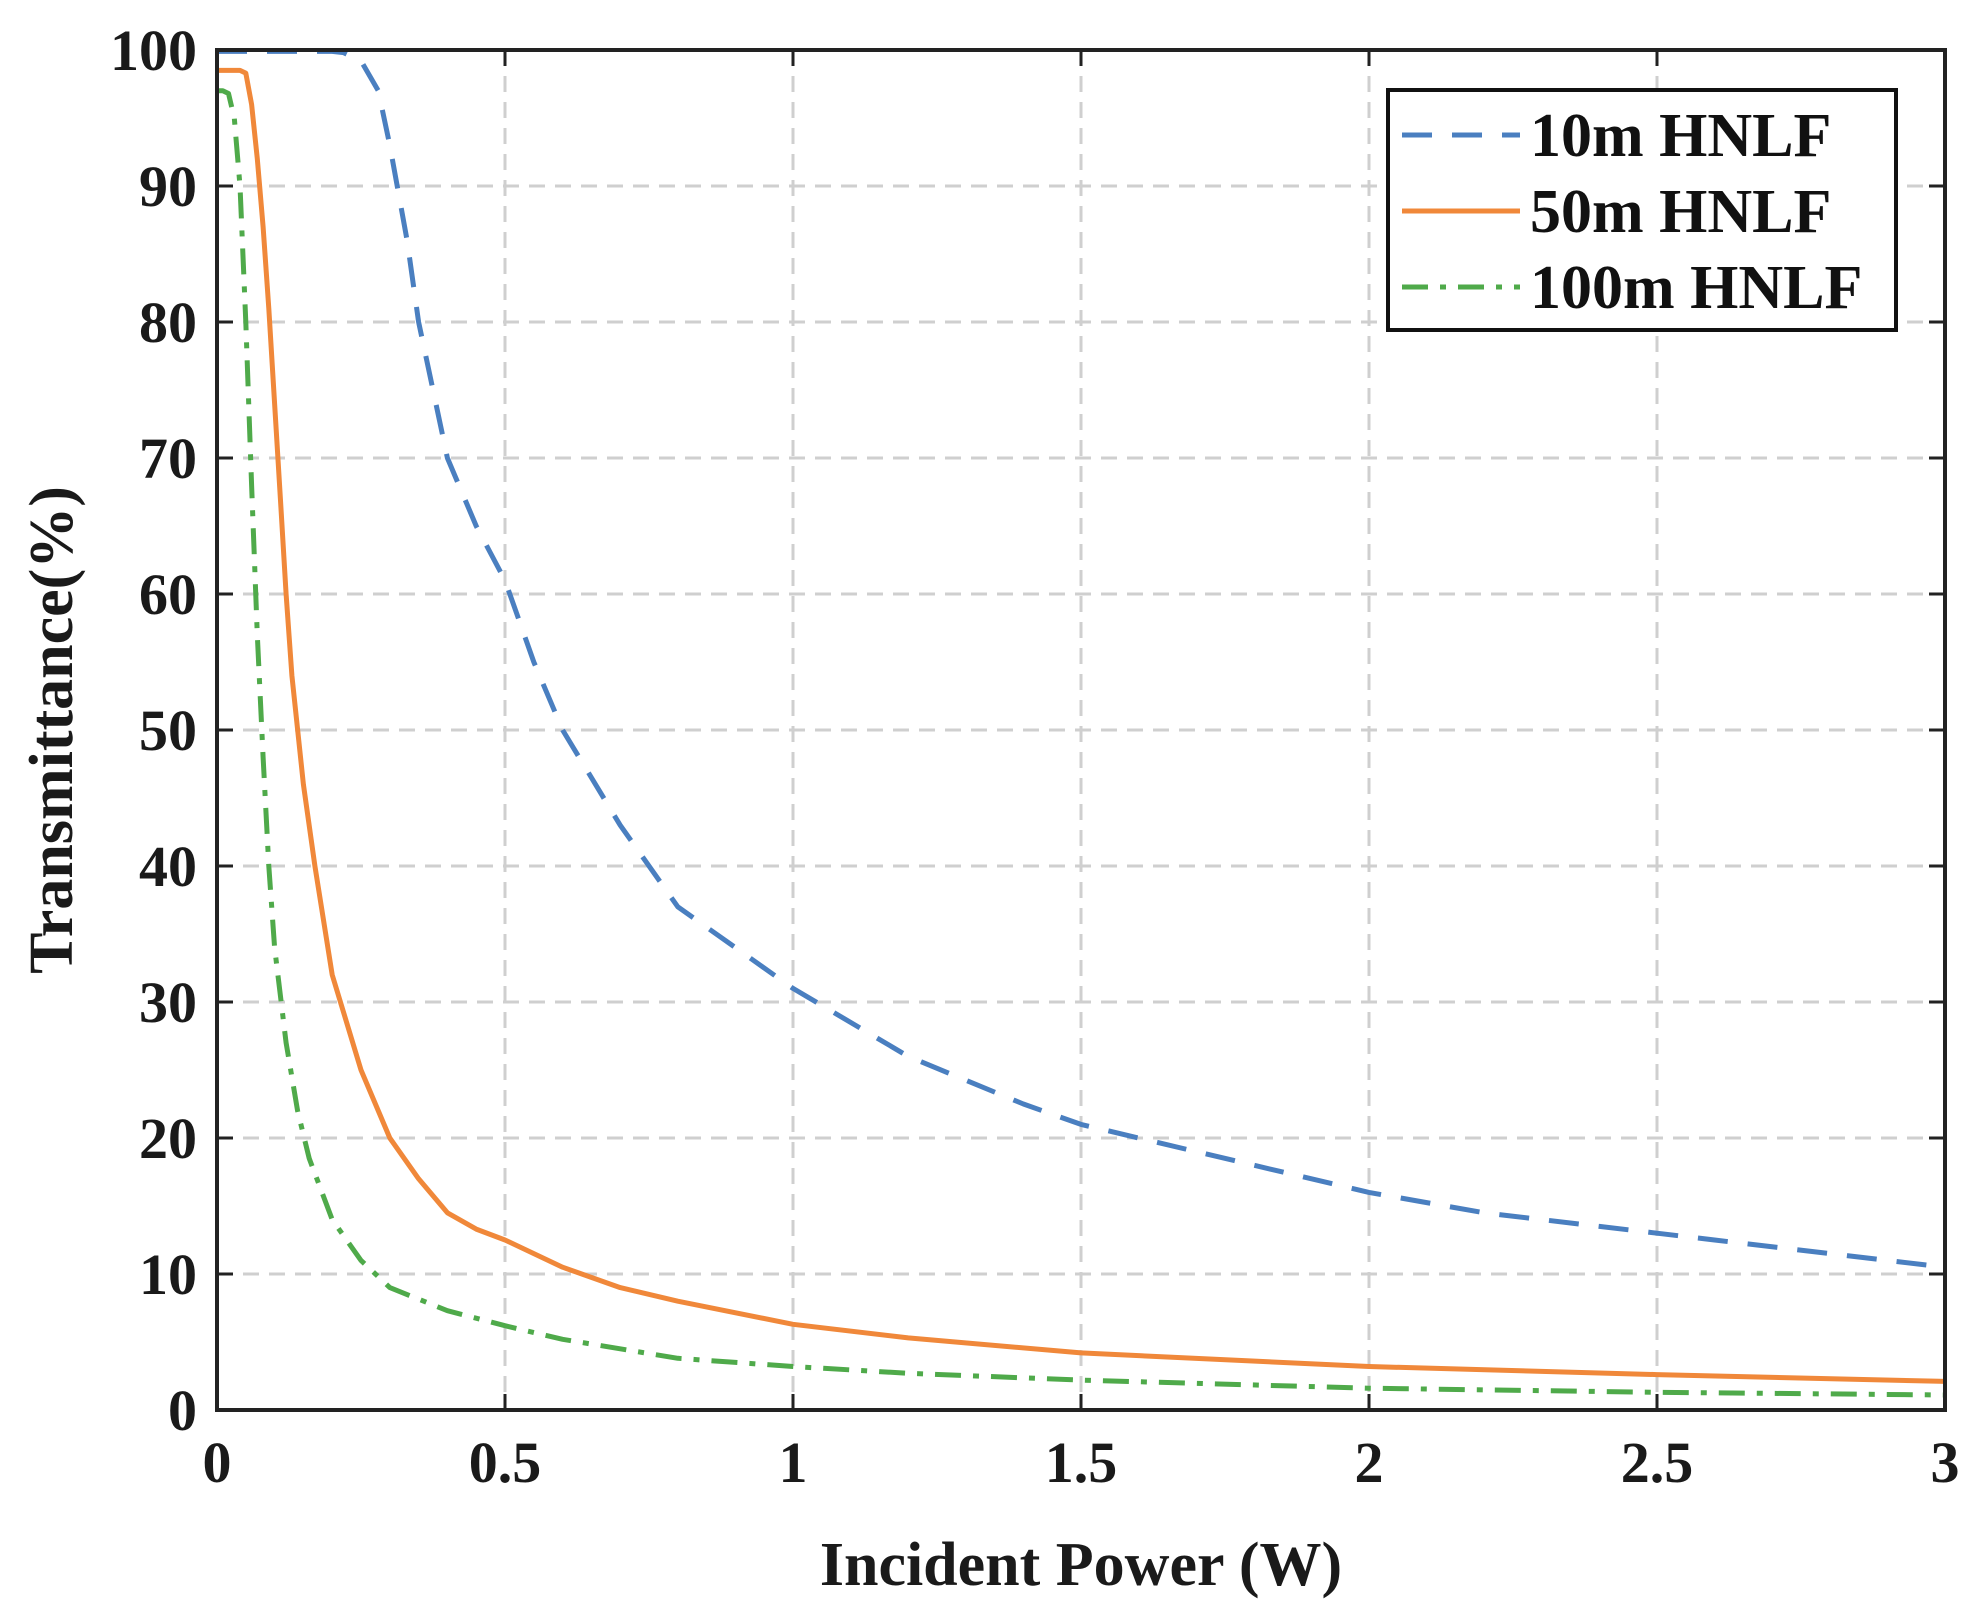 Image resolution: width=1973 pixels, height=1609 pixels. I want to click on y-tick-label: 20, so click(168, 1138).